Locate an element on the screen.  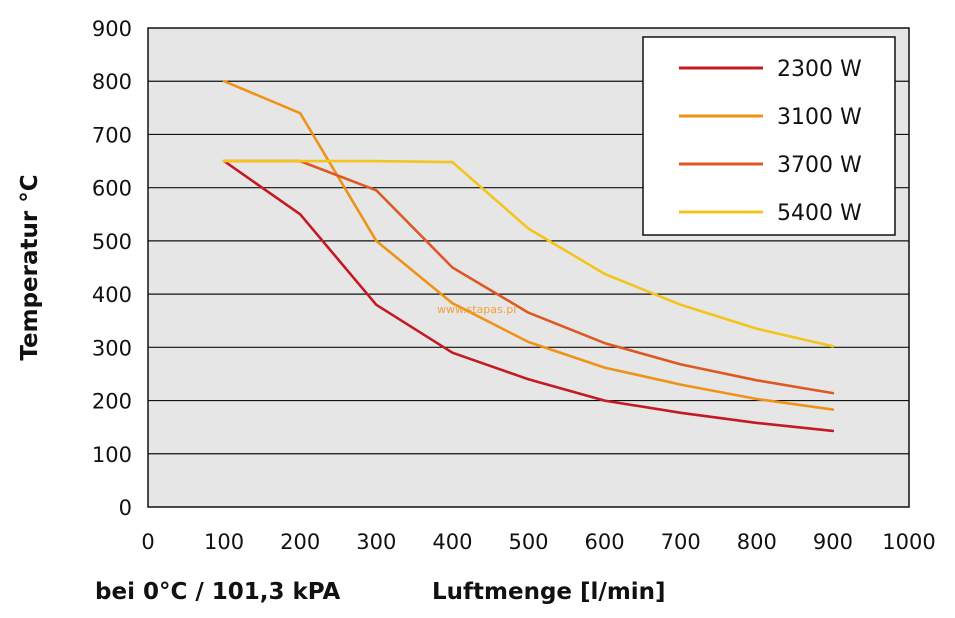
legend-label: 2300 W is located at coordinates (819, 69).